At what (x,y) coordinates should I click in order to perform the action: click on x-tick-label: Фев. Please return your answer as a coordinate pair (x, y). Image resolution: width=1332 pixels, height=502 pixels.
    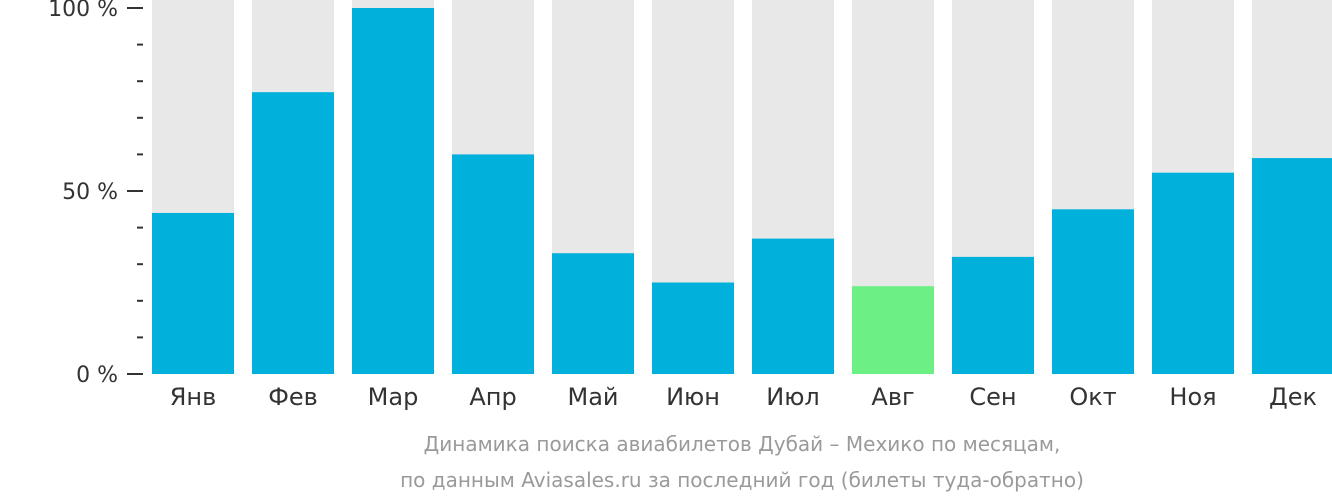
    Looking at the image, I should click on (293, 397).